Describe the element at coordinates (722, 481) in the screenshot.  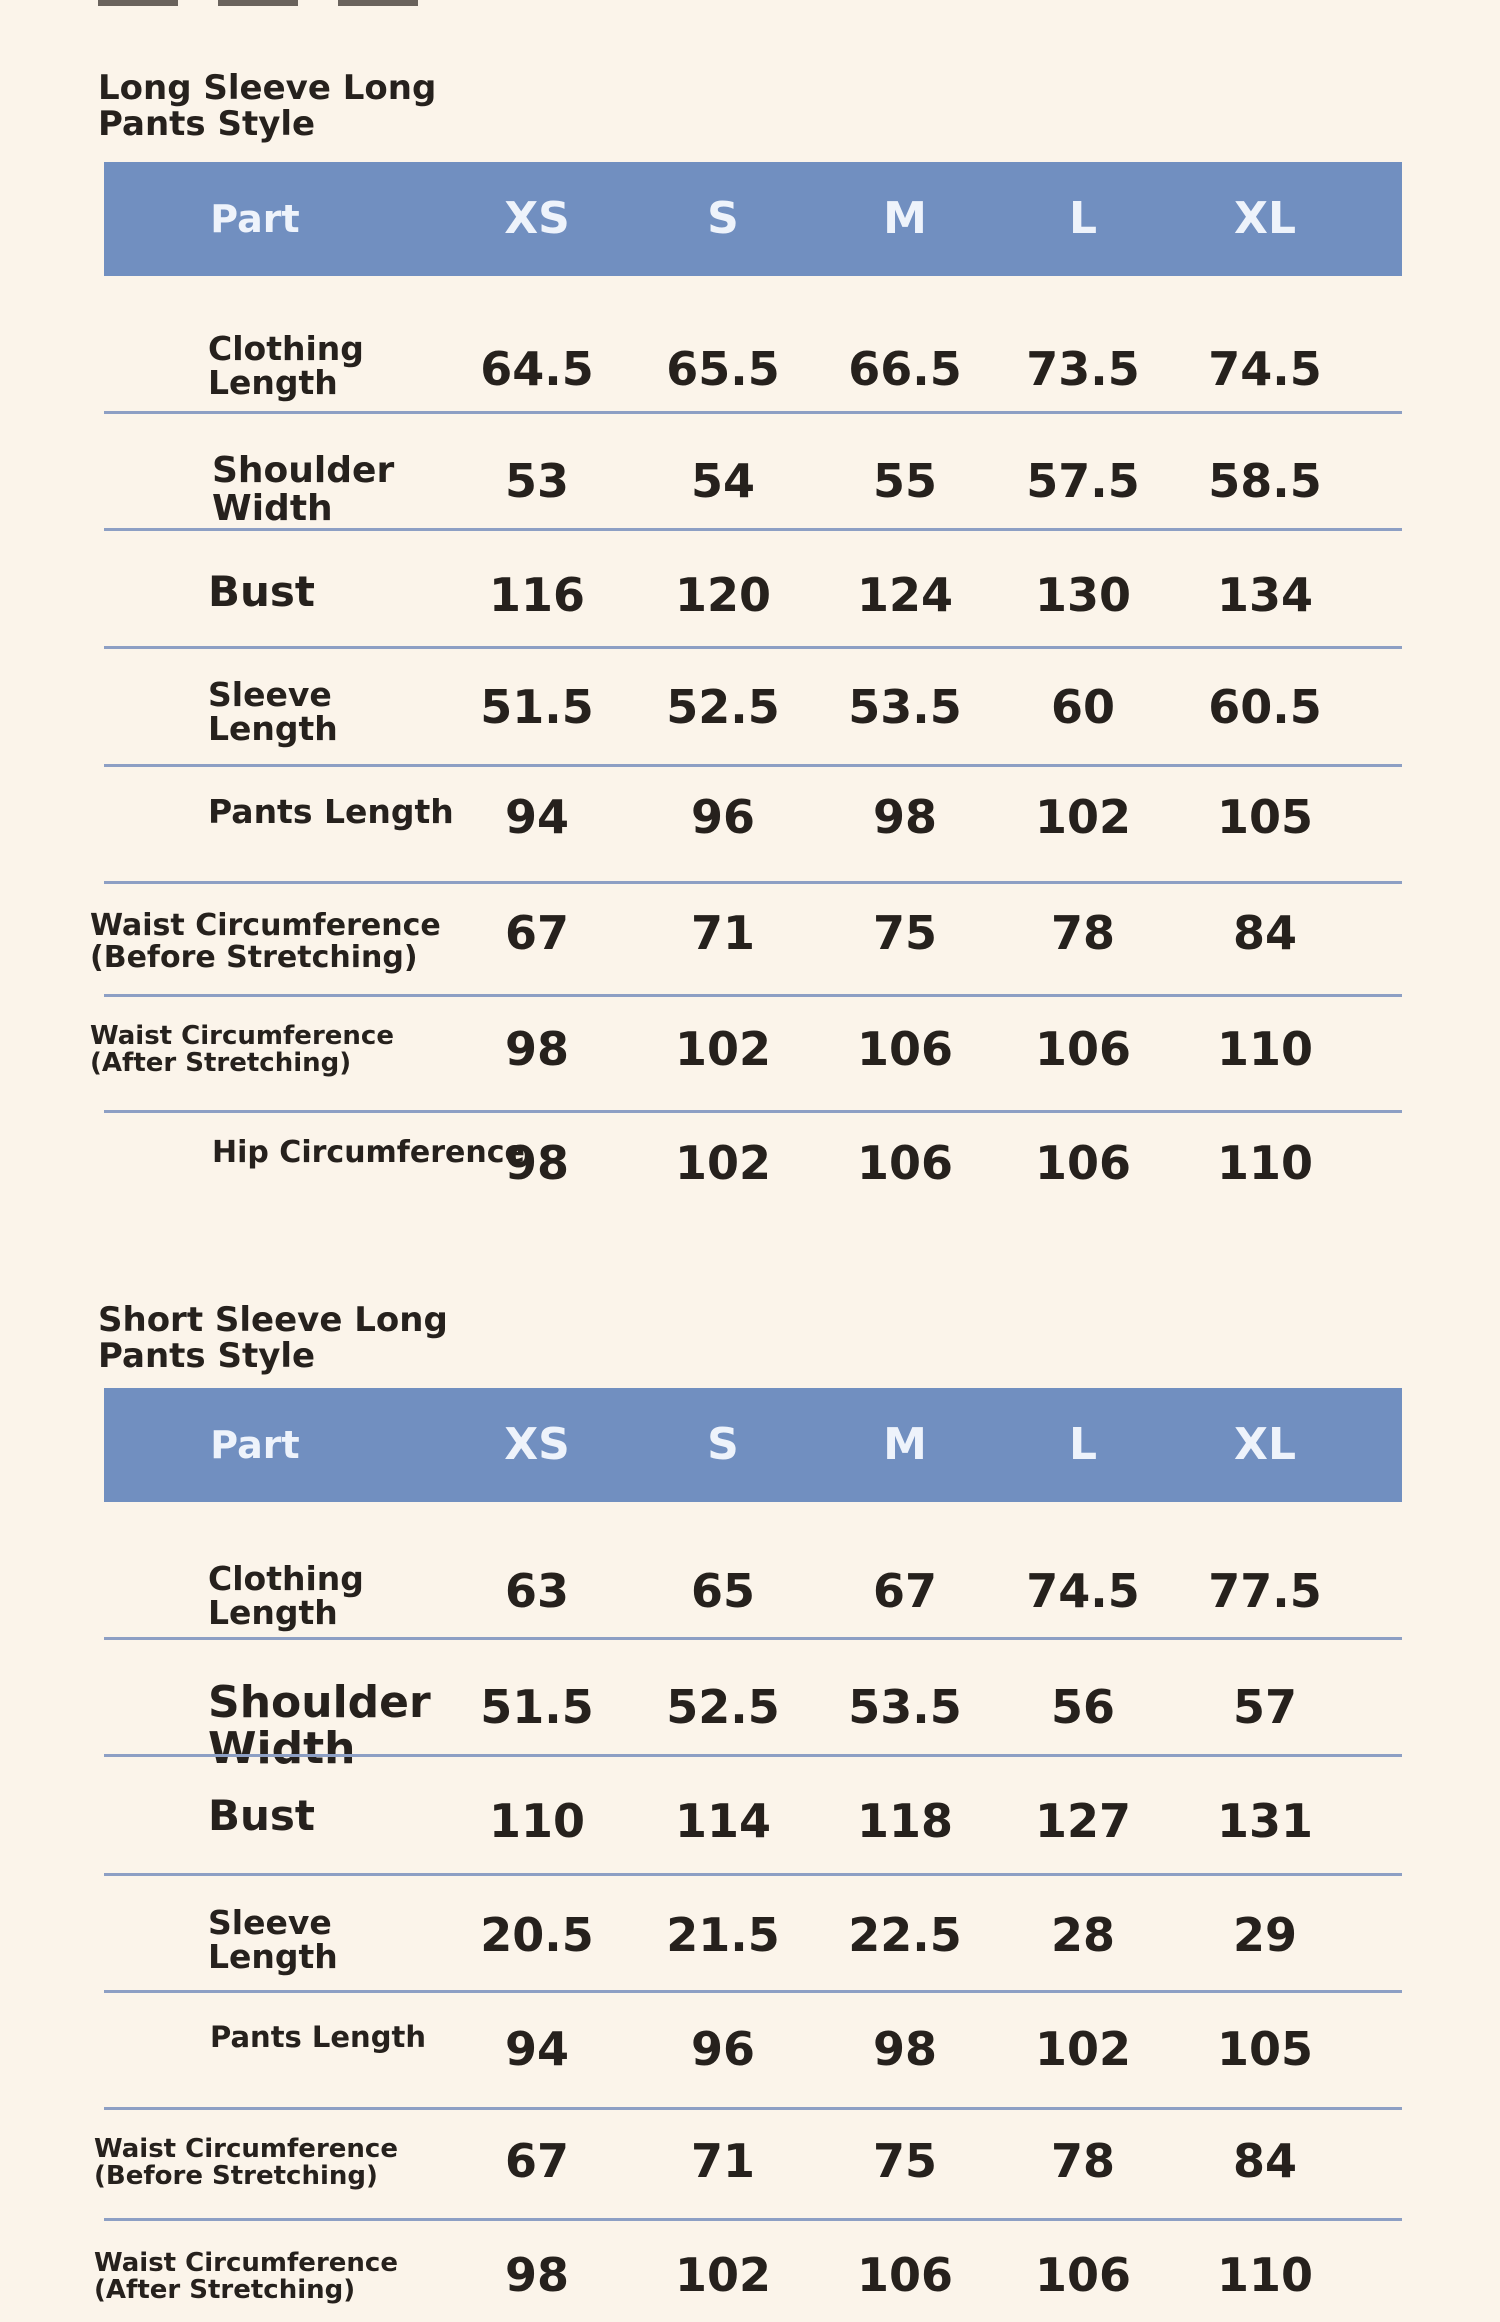
I see `size-value: 54` at that location.